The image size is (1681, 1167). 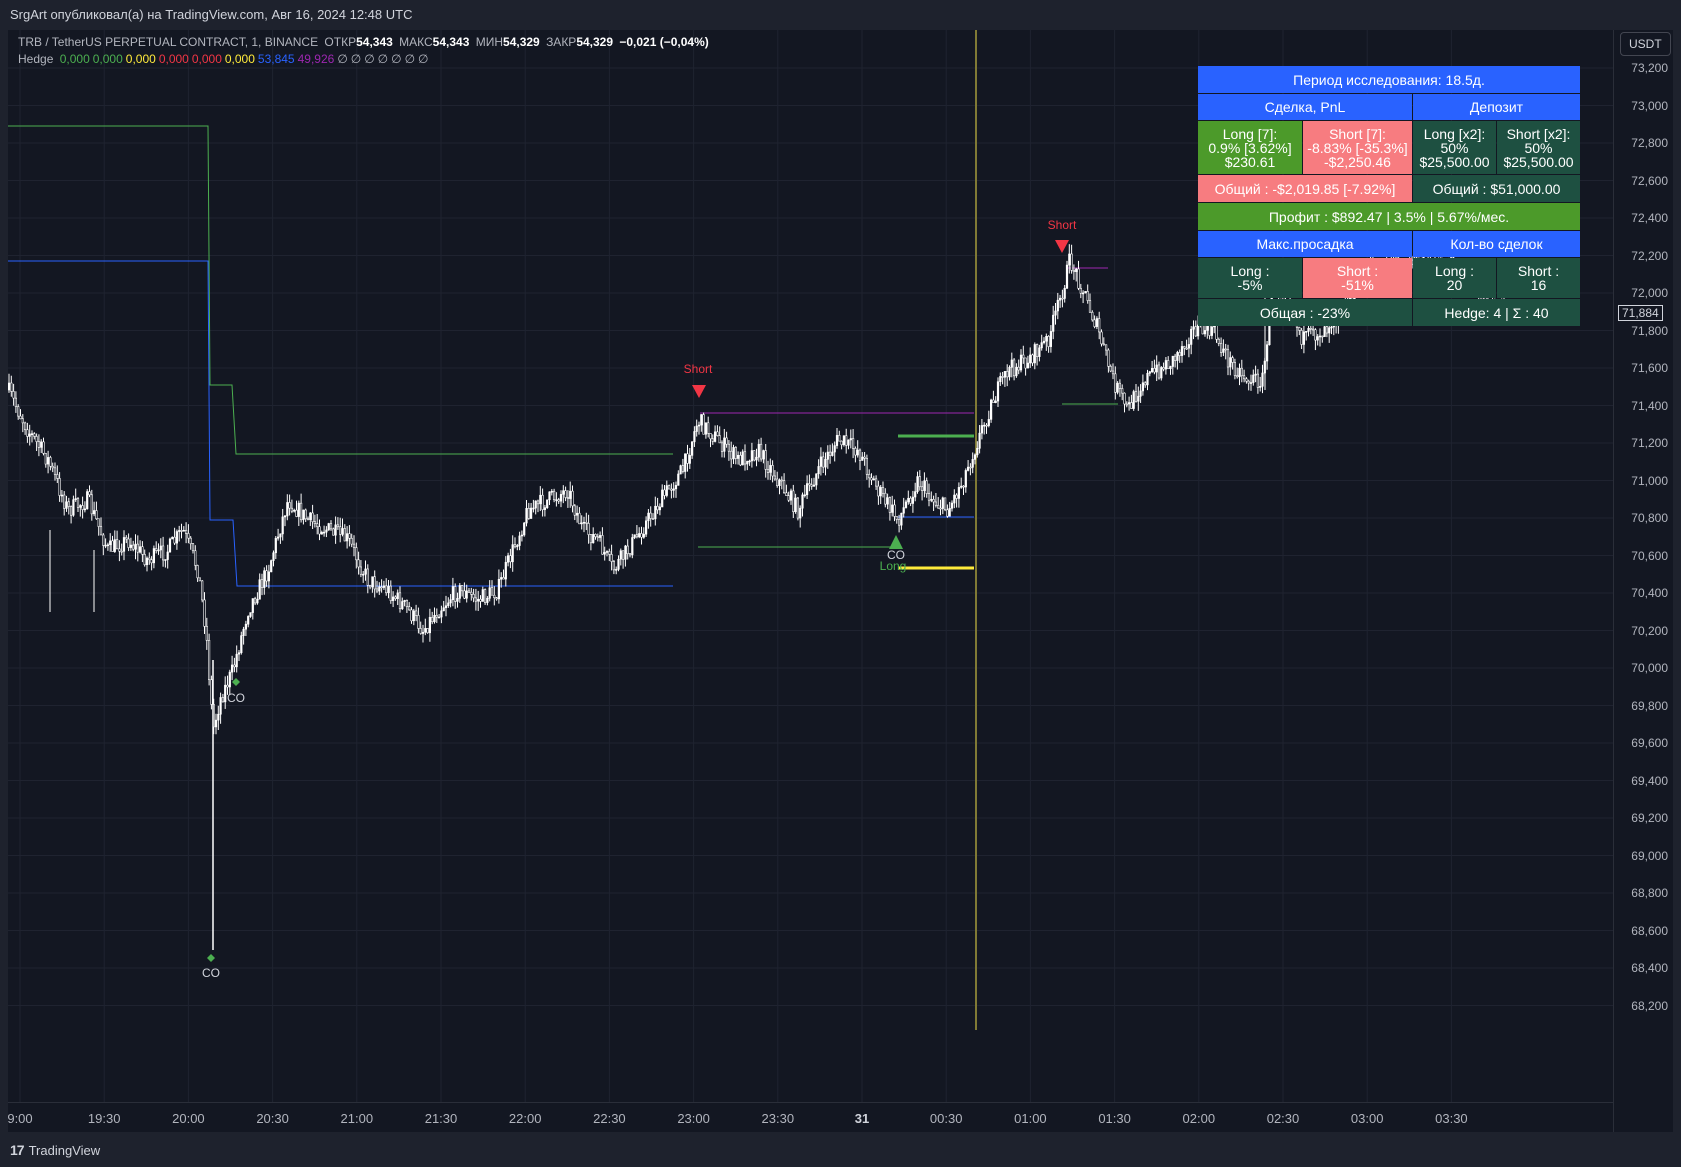 I want to click on currency-button: USDT, so click(x=1645, y=44).